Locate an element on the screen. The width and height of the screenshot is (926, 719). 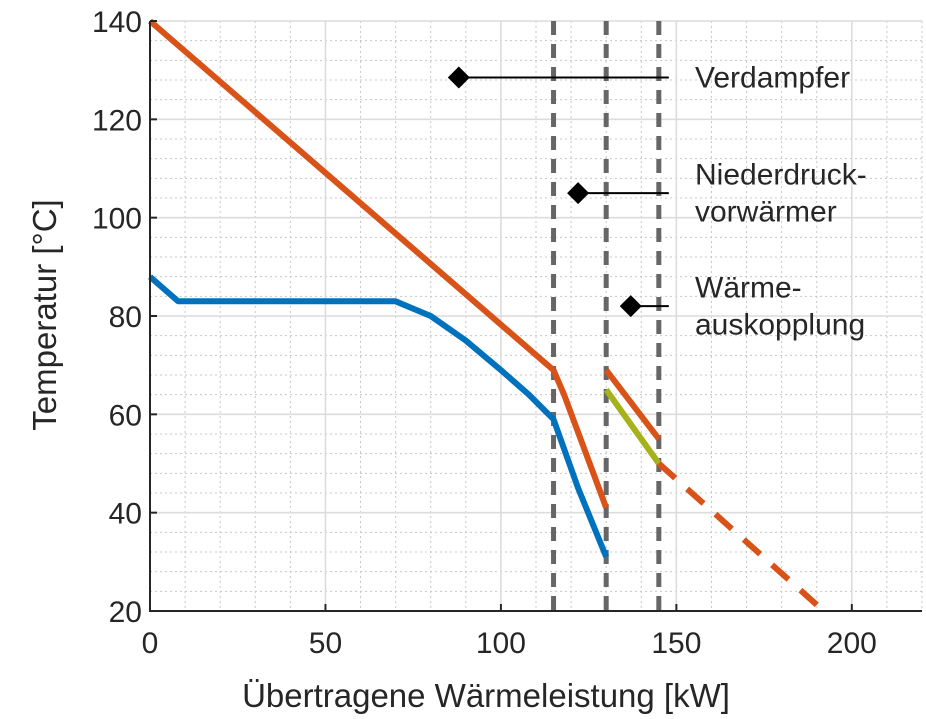
series-hot-wa is located at coordinates (632, 404).